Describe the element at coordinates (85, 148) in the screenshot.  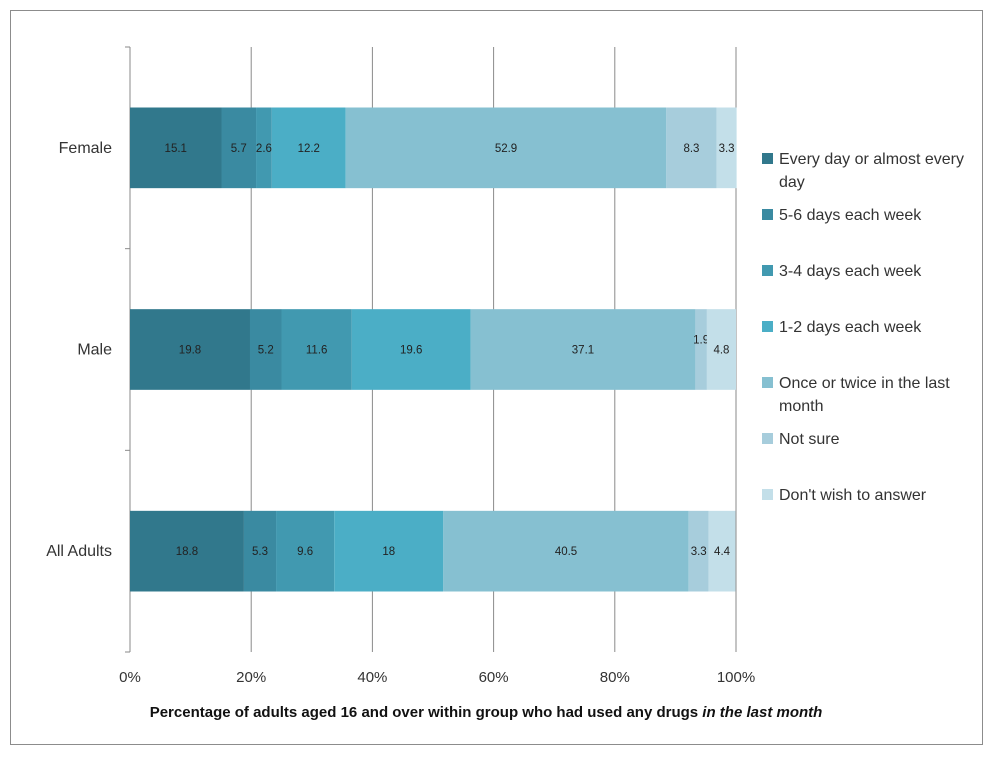
I see `category-label: Female` at that location.